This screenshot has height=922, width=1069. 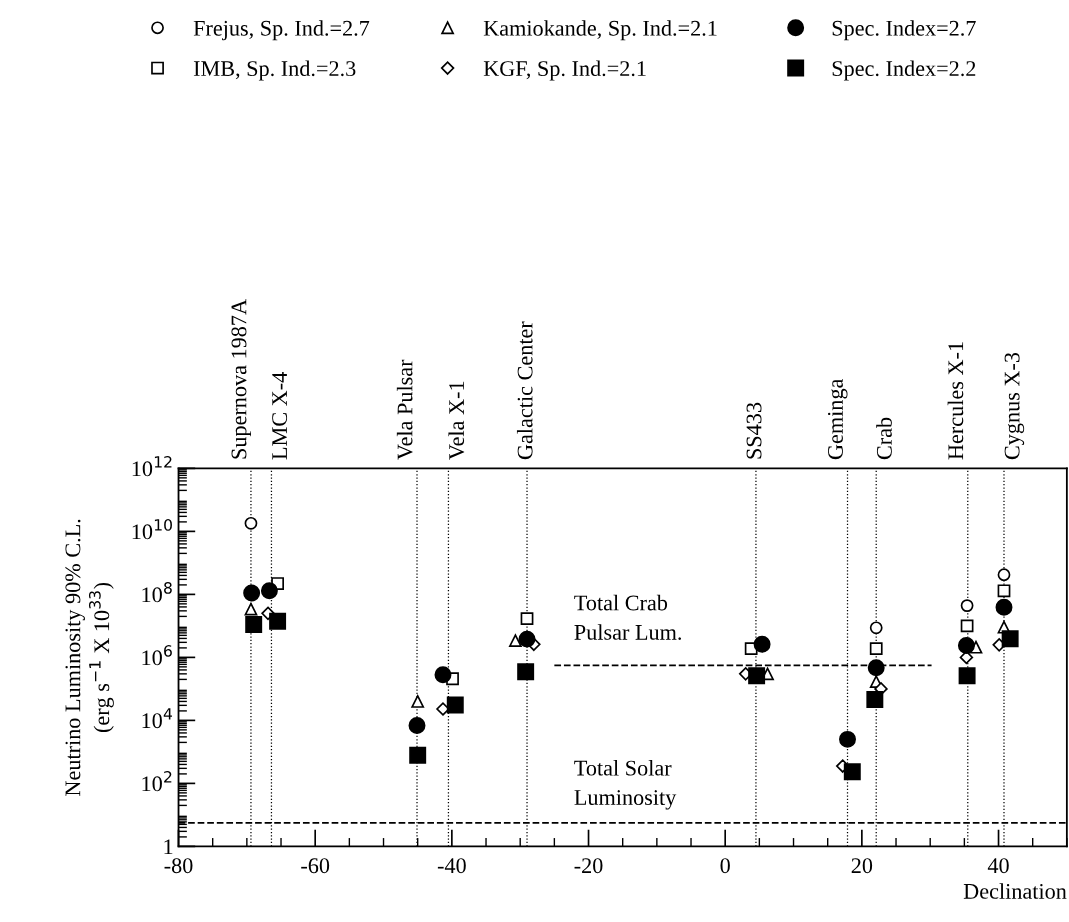 I want to click on legend-label: Frejus, Sp. Ind.=2.7, so click(x=281, y=30).